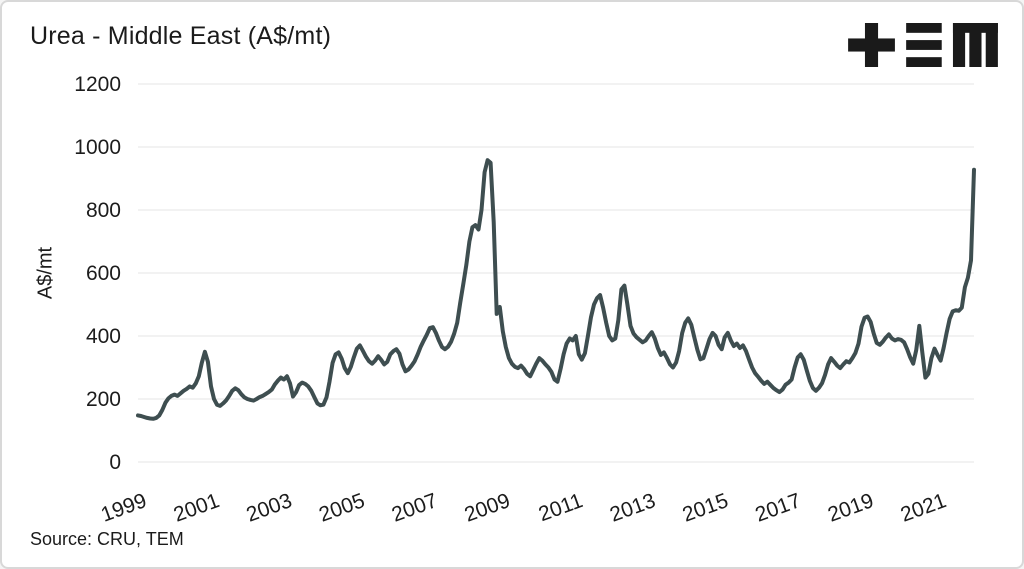 The height and width of the screenshot is (569, 1024). What do you see at coordinates (181, 36) in the screenshot?
I see `page-title: Urea - Middle East (A$/mt)` at bounding box center [181, 36].